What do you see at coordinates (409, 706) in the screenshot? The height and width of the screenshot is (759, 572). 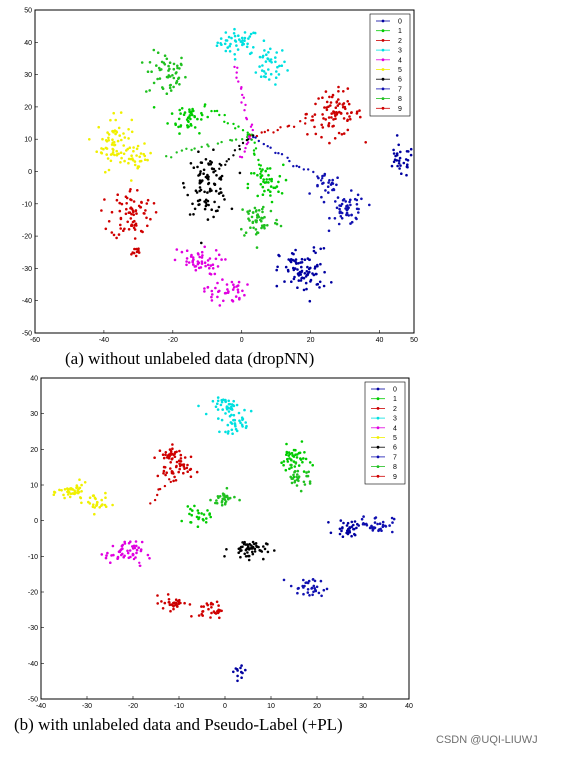 I see `x-tick-label: 40` at bounding box center [409, 706].